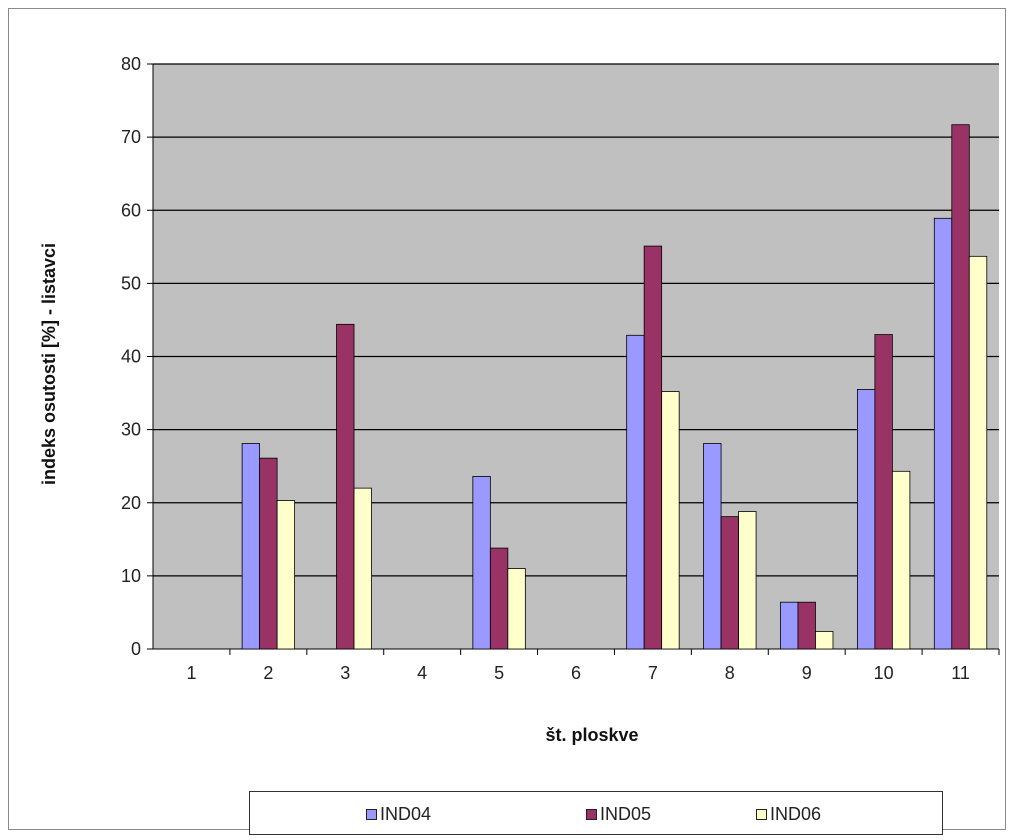  I want to click on y-tick-label-50: 50, so click(131, 283).